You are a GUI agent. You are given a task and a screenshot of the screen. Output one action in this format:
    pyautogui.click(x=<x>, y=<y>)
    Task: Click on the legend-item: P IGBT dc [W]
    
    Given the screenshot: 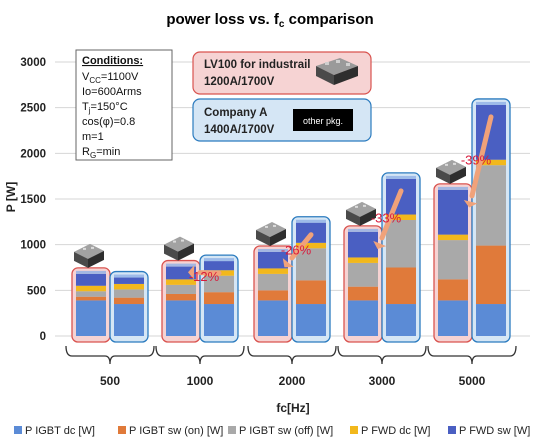 What is the action you would take?
    pyautogui.click(x=54, y=431)
    